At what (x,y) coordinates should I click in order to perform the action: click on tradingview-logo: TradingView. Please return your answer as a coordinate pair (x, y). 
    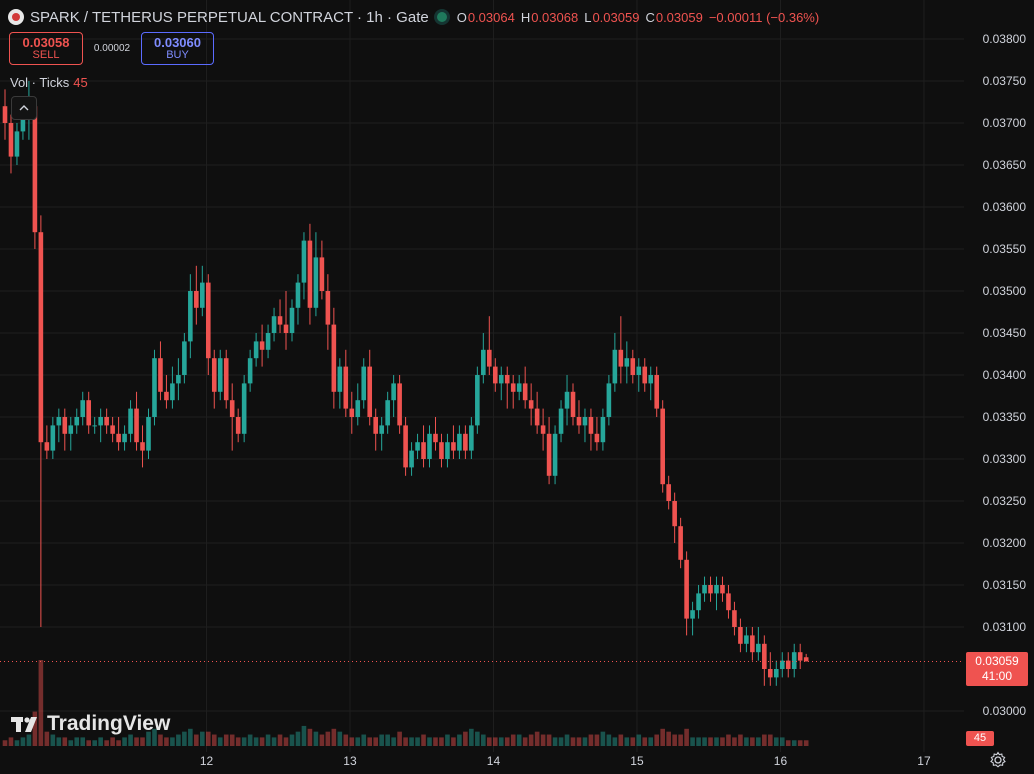
    Looking at the image, I should click on (90, 724).